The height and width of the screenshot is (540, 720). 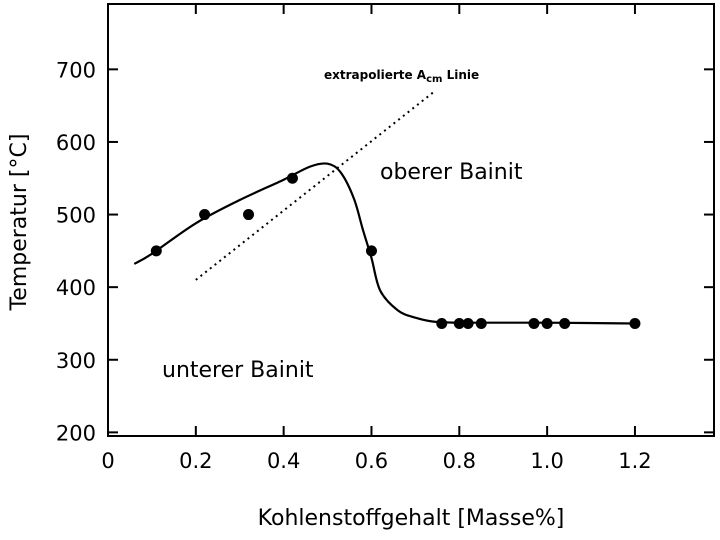 I want to click on x-tick-label: 0, so click(x=107, y=461).